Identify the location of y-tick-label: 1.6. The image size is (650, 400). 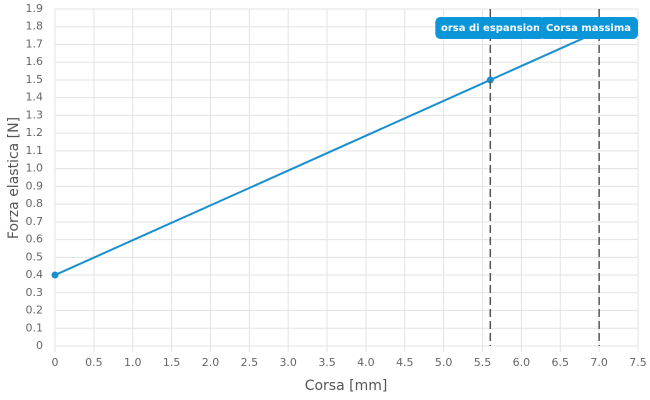
(35, 61).